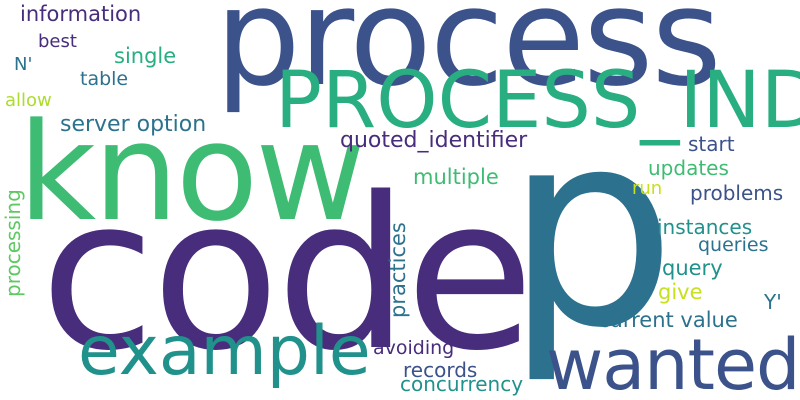  Describe the element at coordinates (647, 188) in the screenshot. I see `word-run: run` at that location.